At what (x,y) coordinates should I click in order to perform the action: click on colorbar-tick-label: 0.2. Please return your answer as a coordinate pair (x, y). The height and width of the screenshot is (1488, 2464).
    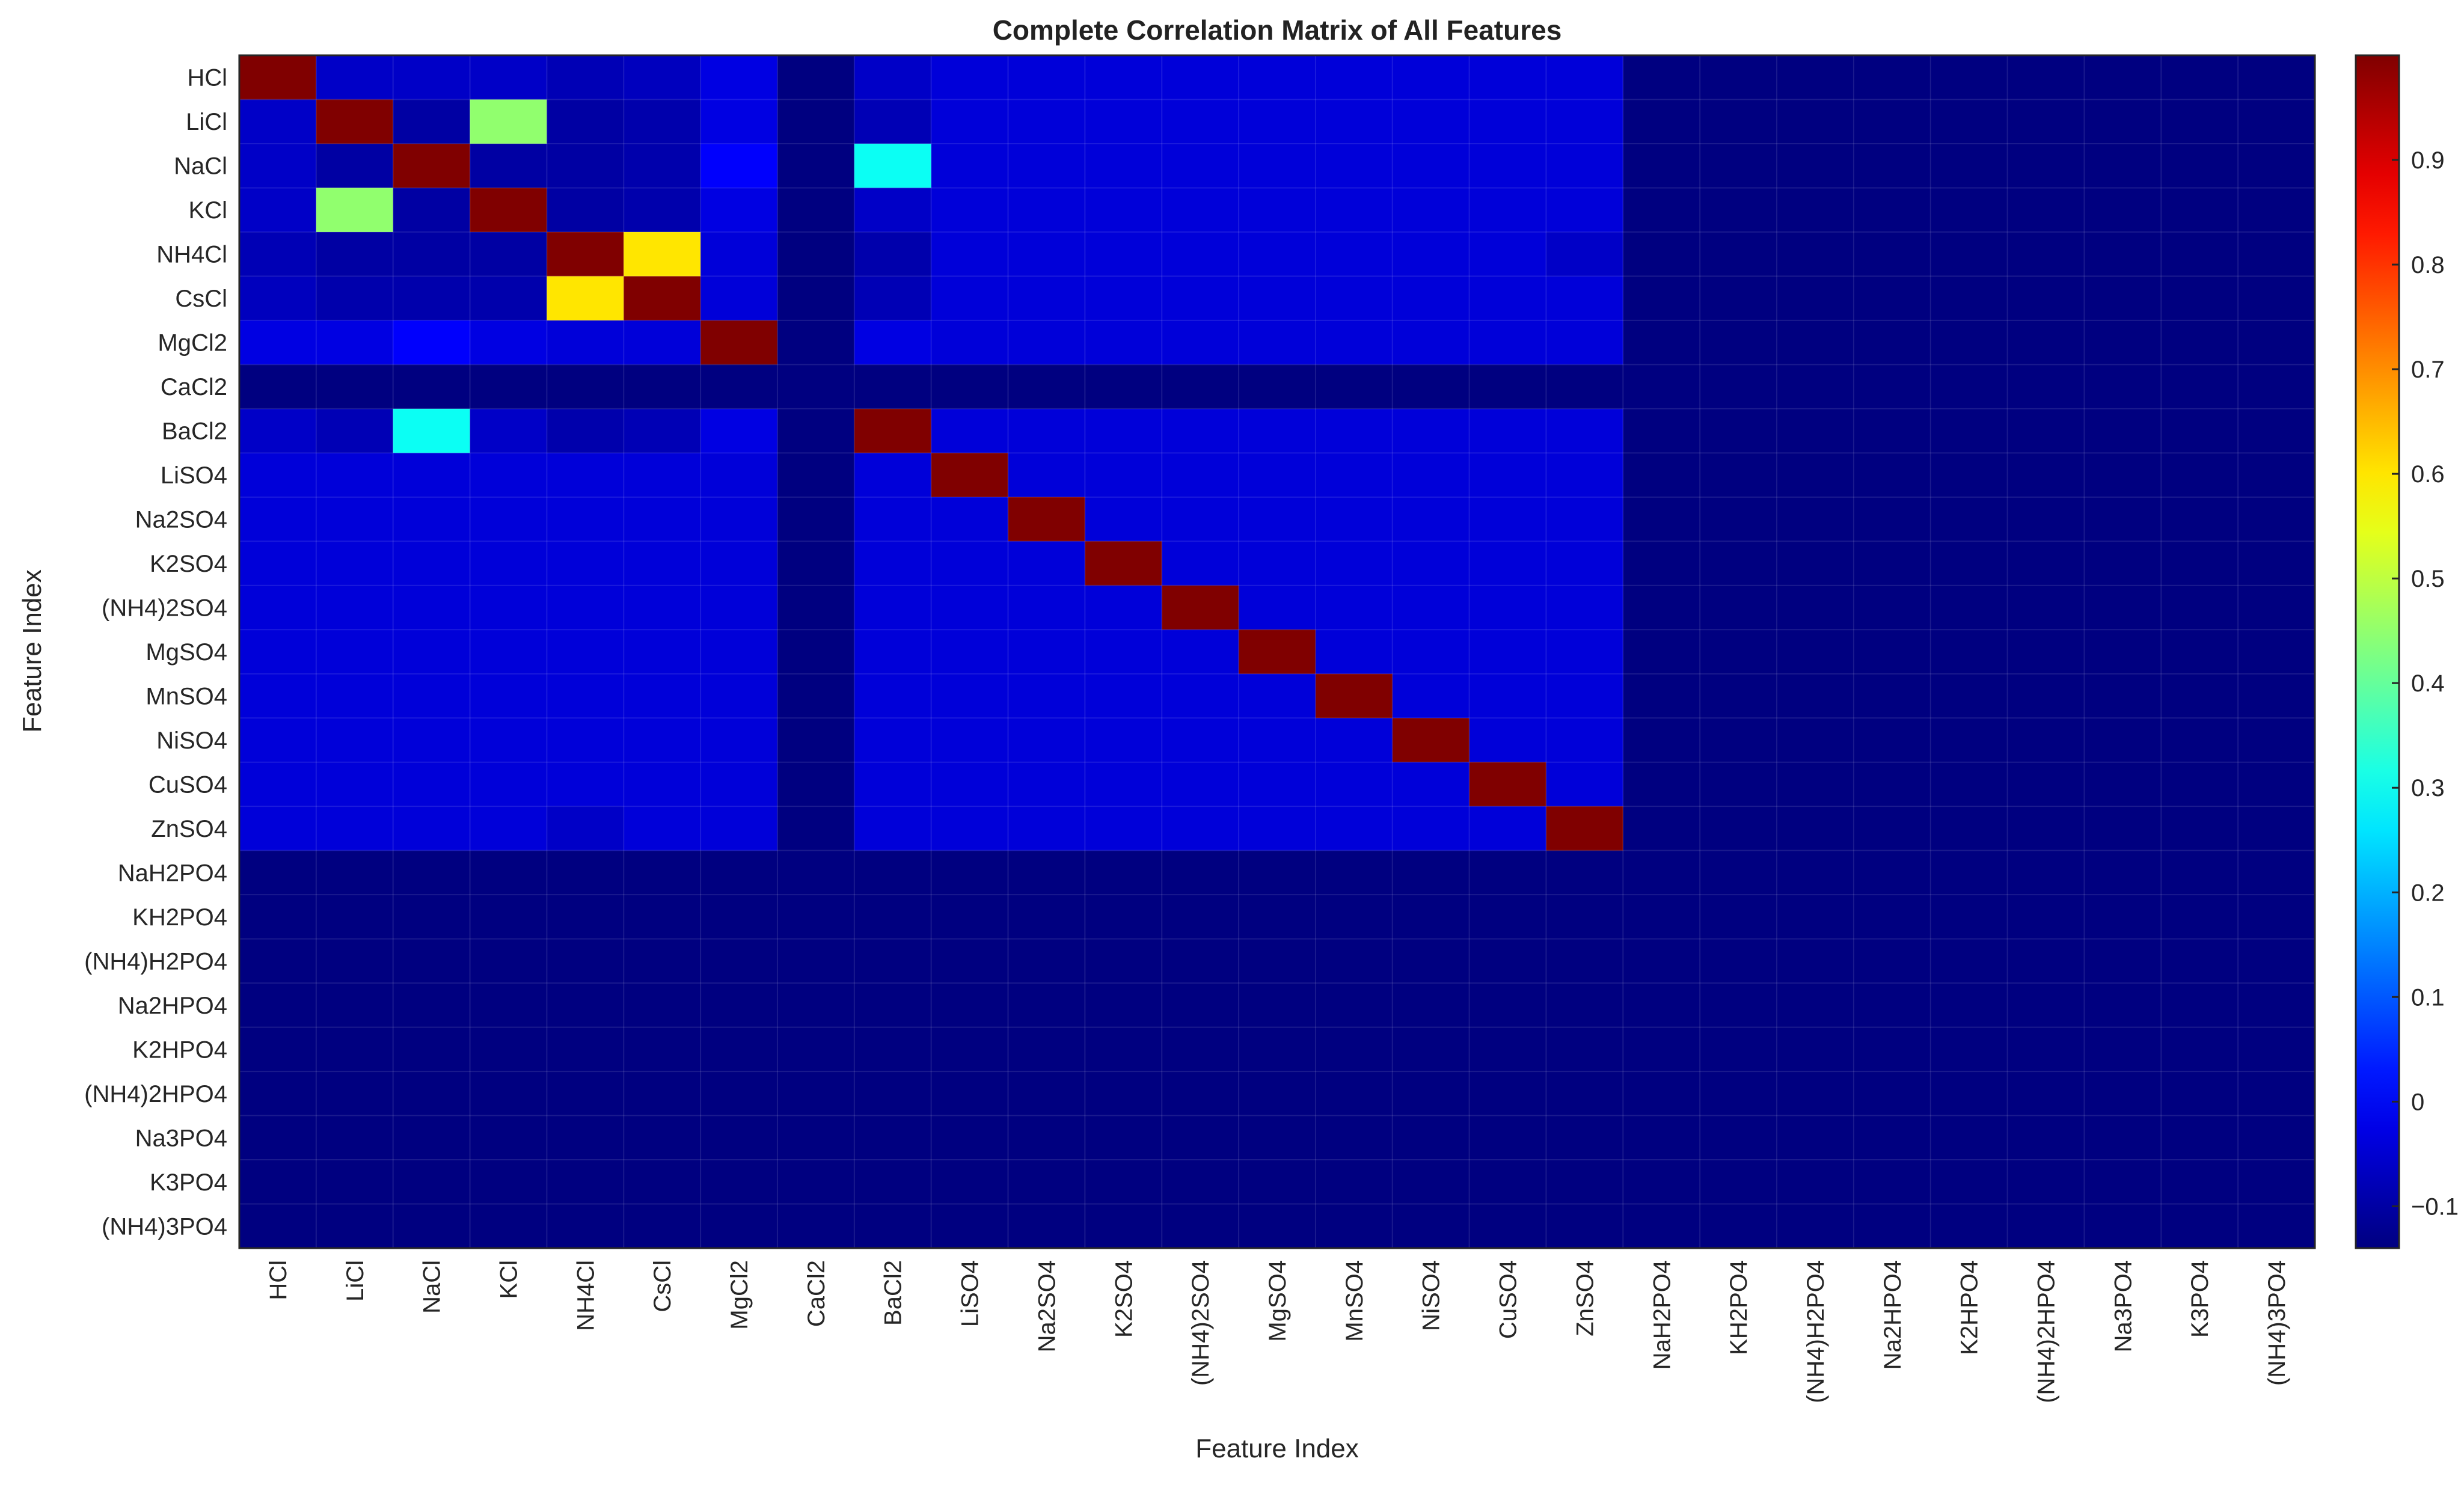
    Looking at the image, I should click on (2428, 893).